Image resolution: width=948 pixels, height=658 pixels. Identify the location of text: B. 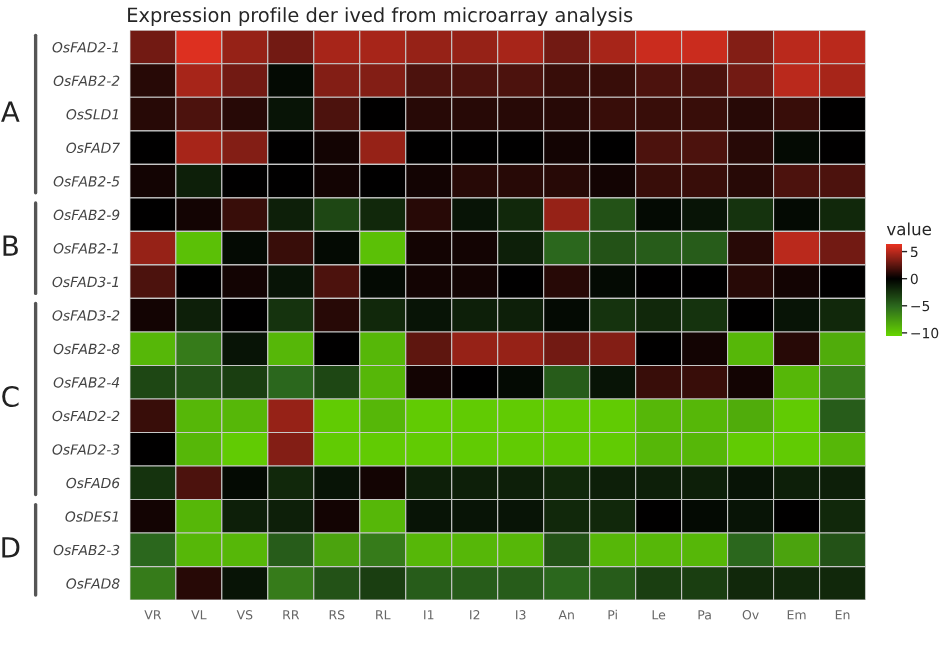
(10, 245).